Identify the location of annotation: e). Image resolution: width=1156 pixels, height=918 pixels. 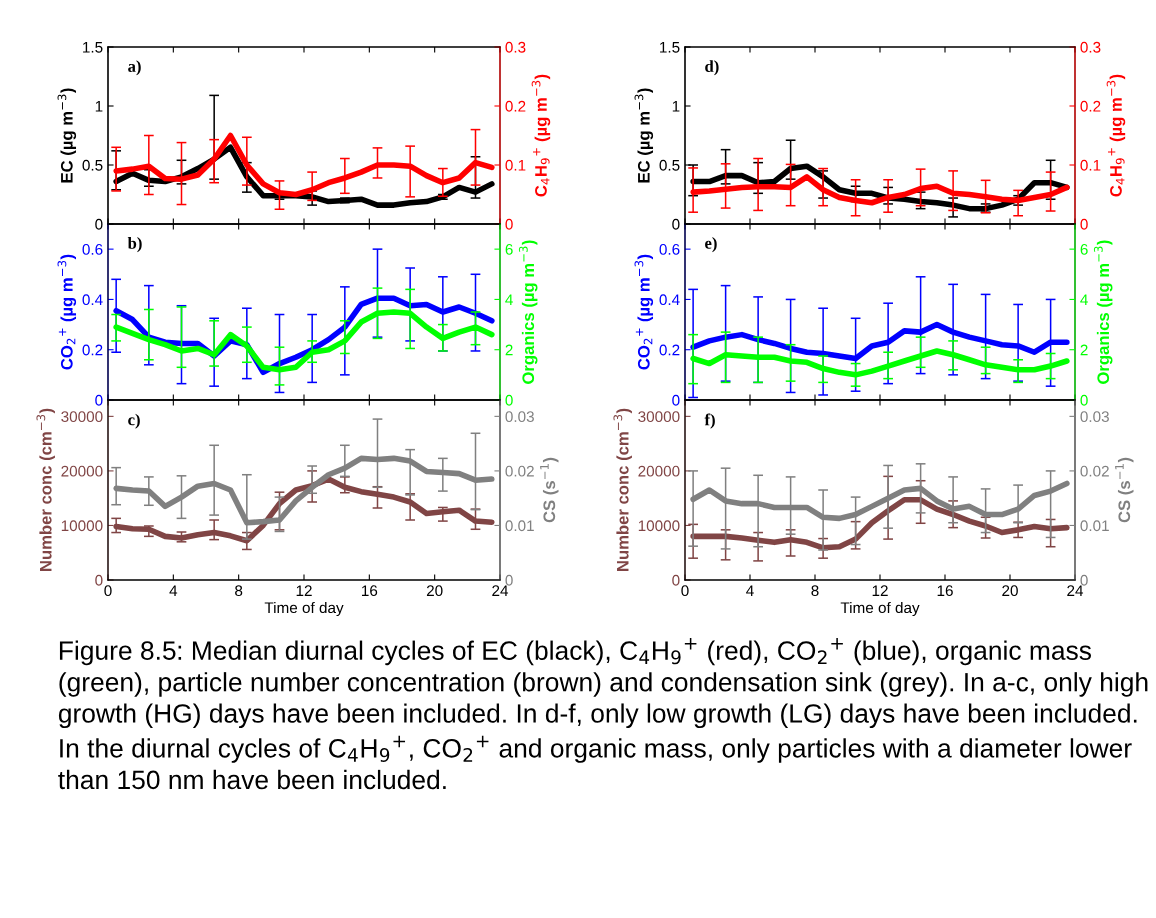
(711, 245).